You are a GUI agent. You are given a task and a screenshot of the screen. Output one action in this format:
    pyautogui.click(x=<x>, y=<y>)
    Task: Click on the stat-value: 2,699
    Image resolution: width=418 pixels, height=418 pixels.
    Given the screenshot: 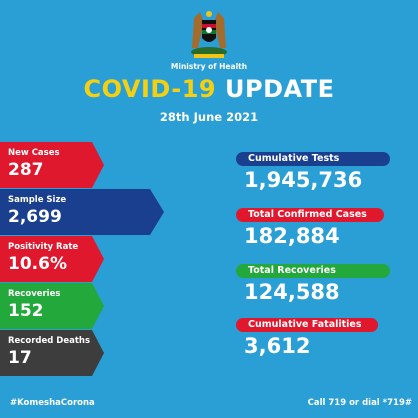 What is the action you would take?
    pyautogui.click(x=35, y=217)
    